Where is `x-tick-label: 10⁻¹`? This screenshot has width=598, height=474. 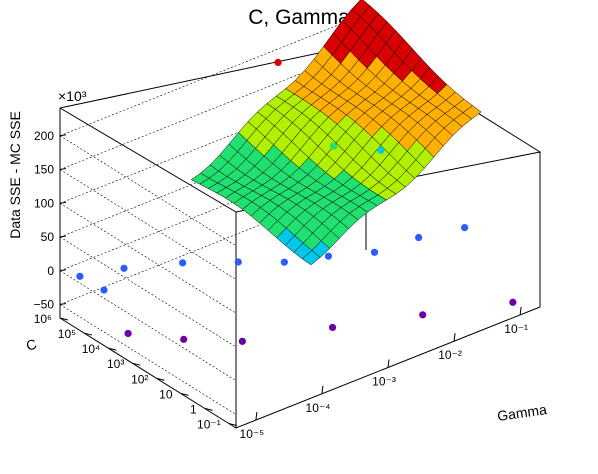 x-tick-label: 10⁻¹ is located at coordinates (516, 329).